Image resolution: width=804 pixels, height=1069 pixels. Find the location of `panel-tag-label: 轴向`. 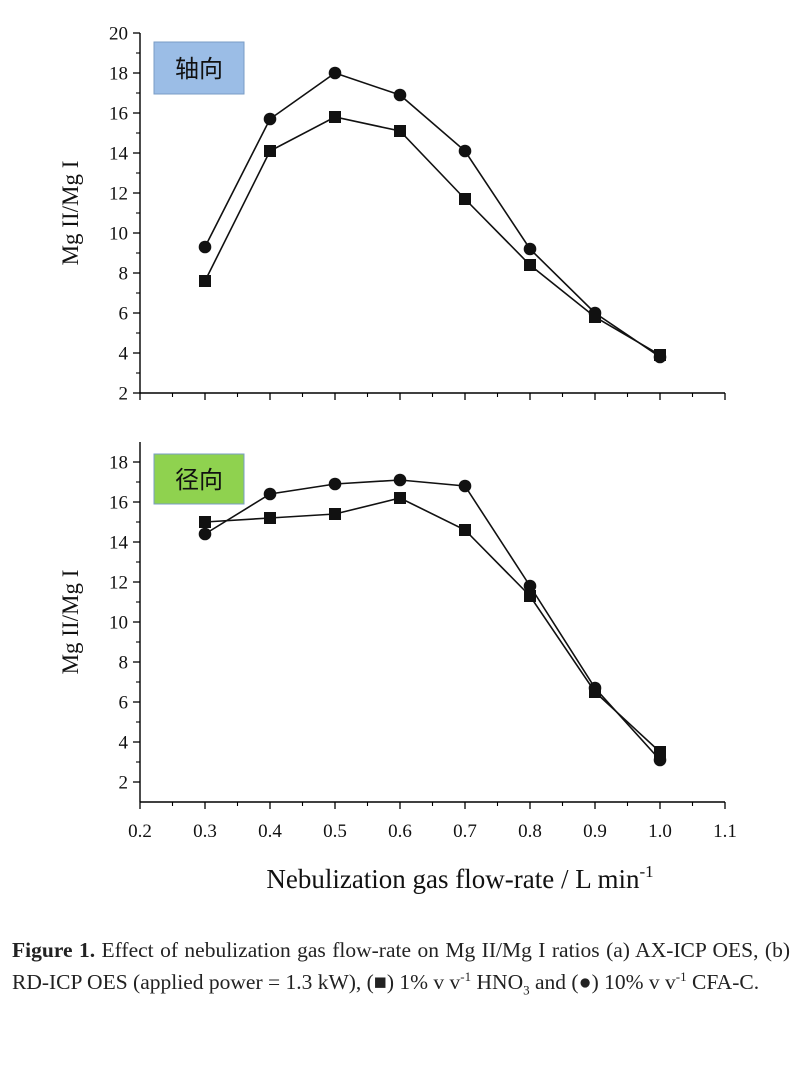

panel-tag-label: 轴向 is located at coordinates (199, 69).